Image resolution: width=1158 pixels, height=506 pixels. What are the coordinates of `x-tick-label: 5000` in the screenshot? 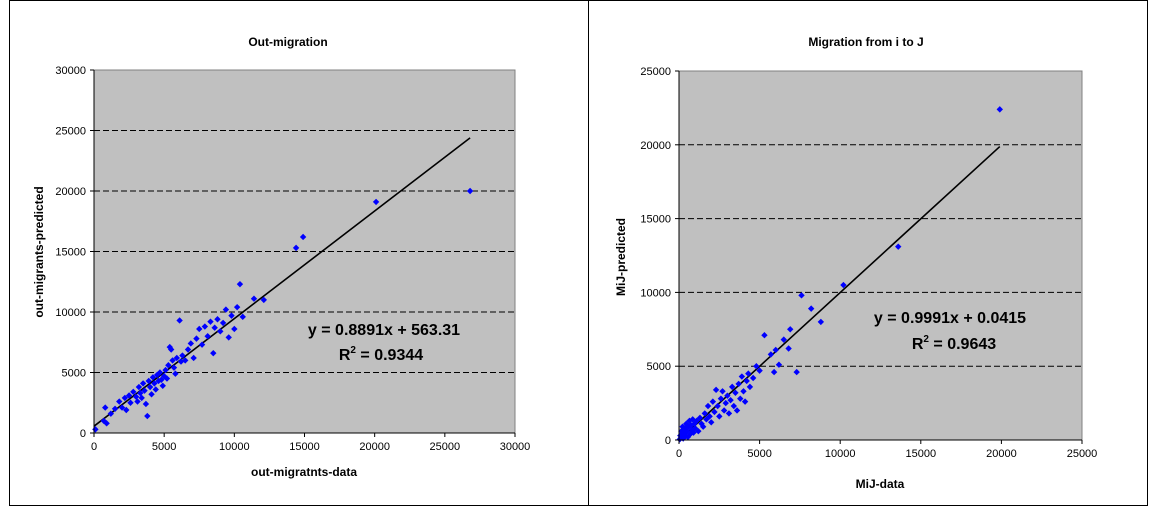 It's located at (759, 454).